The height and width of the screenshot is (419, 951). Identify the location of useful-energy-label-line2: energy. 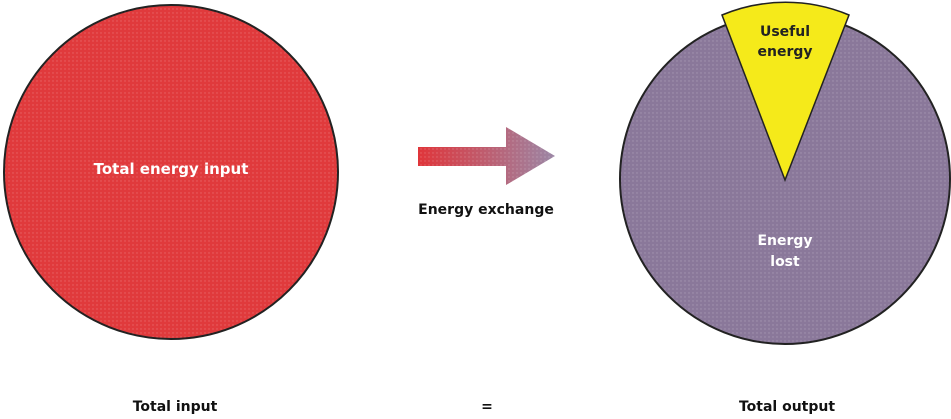
(784, 52).